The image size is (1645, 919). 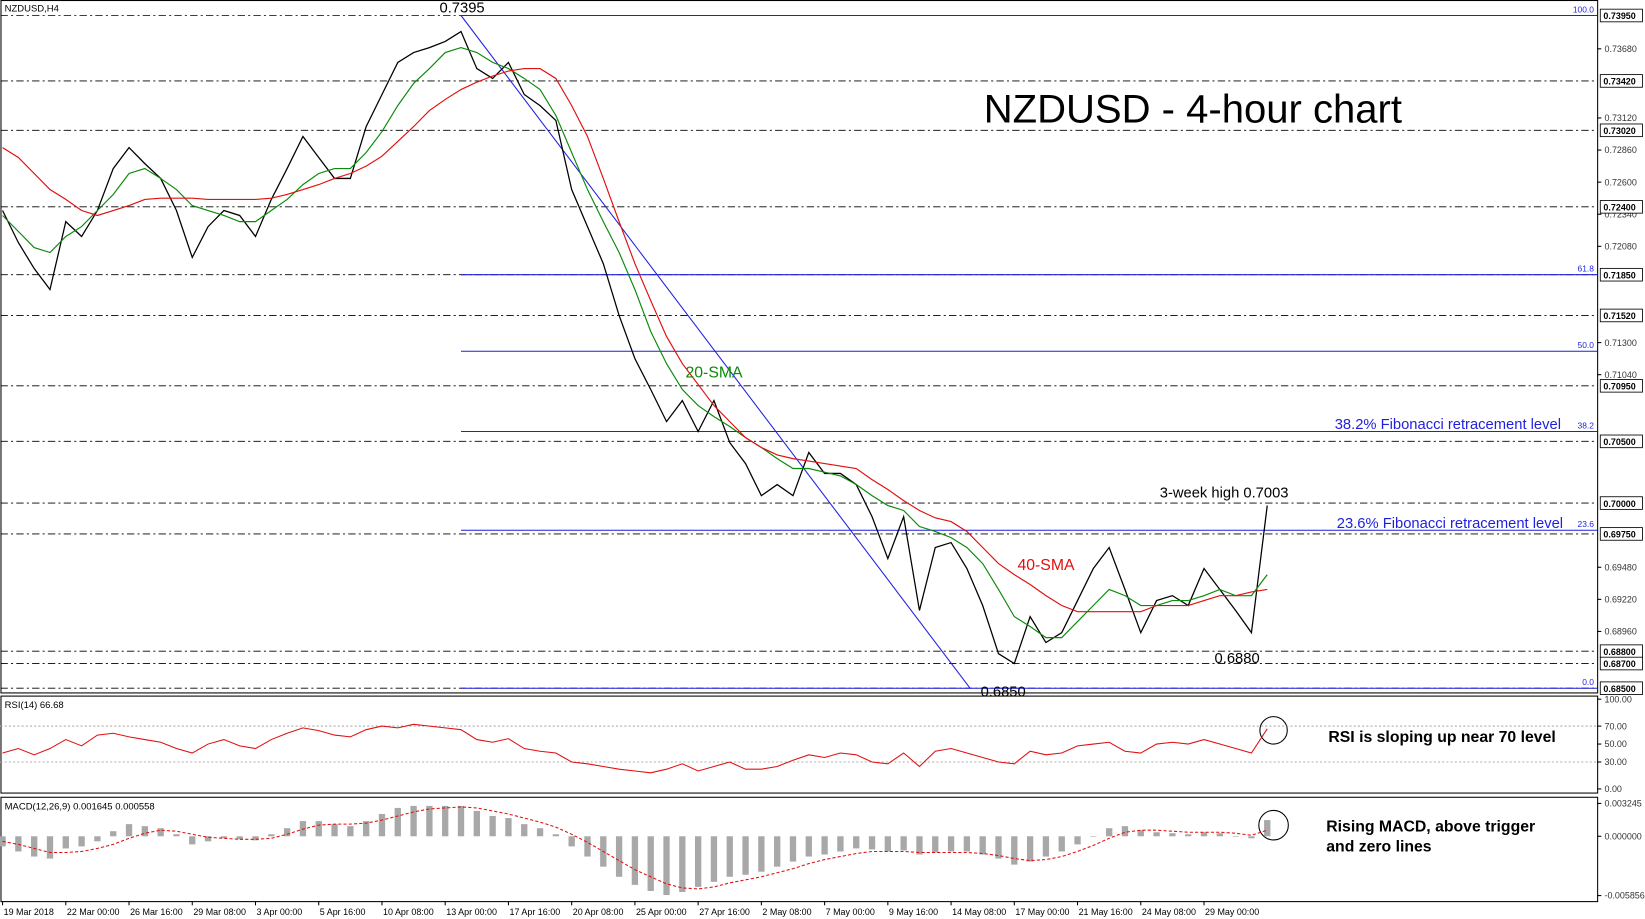 What do you see at coordinates (1169, 912) in the screenshot?
I see `x-tick-label: 24 May 08:00` at bounding box center [1169, 912].